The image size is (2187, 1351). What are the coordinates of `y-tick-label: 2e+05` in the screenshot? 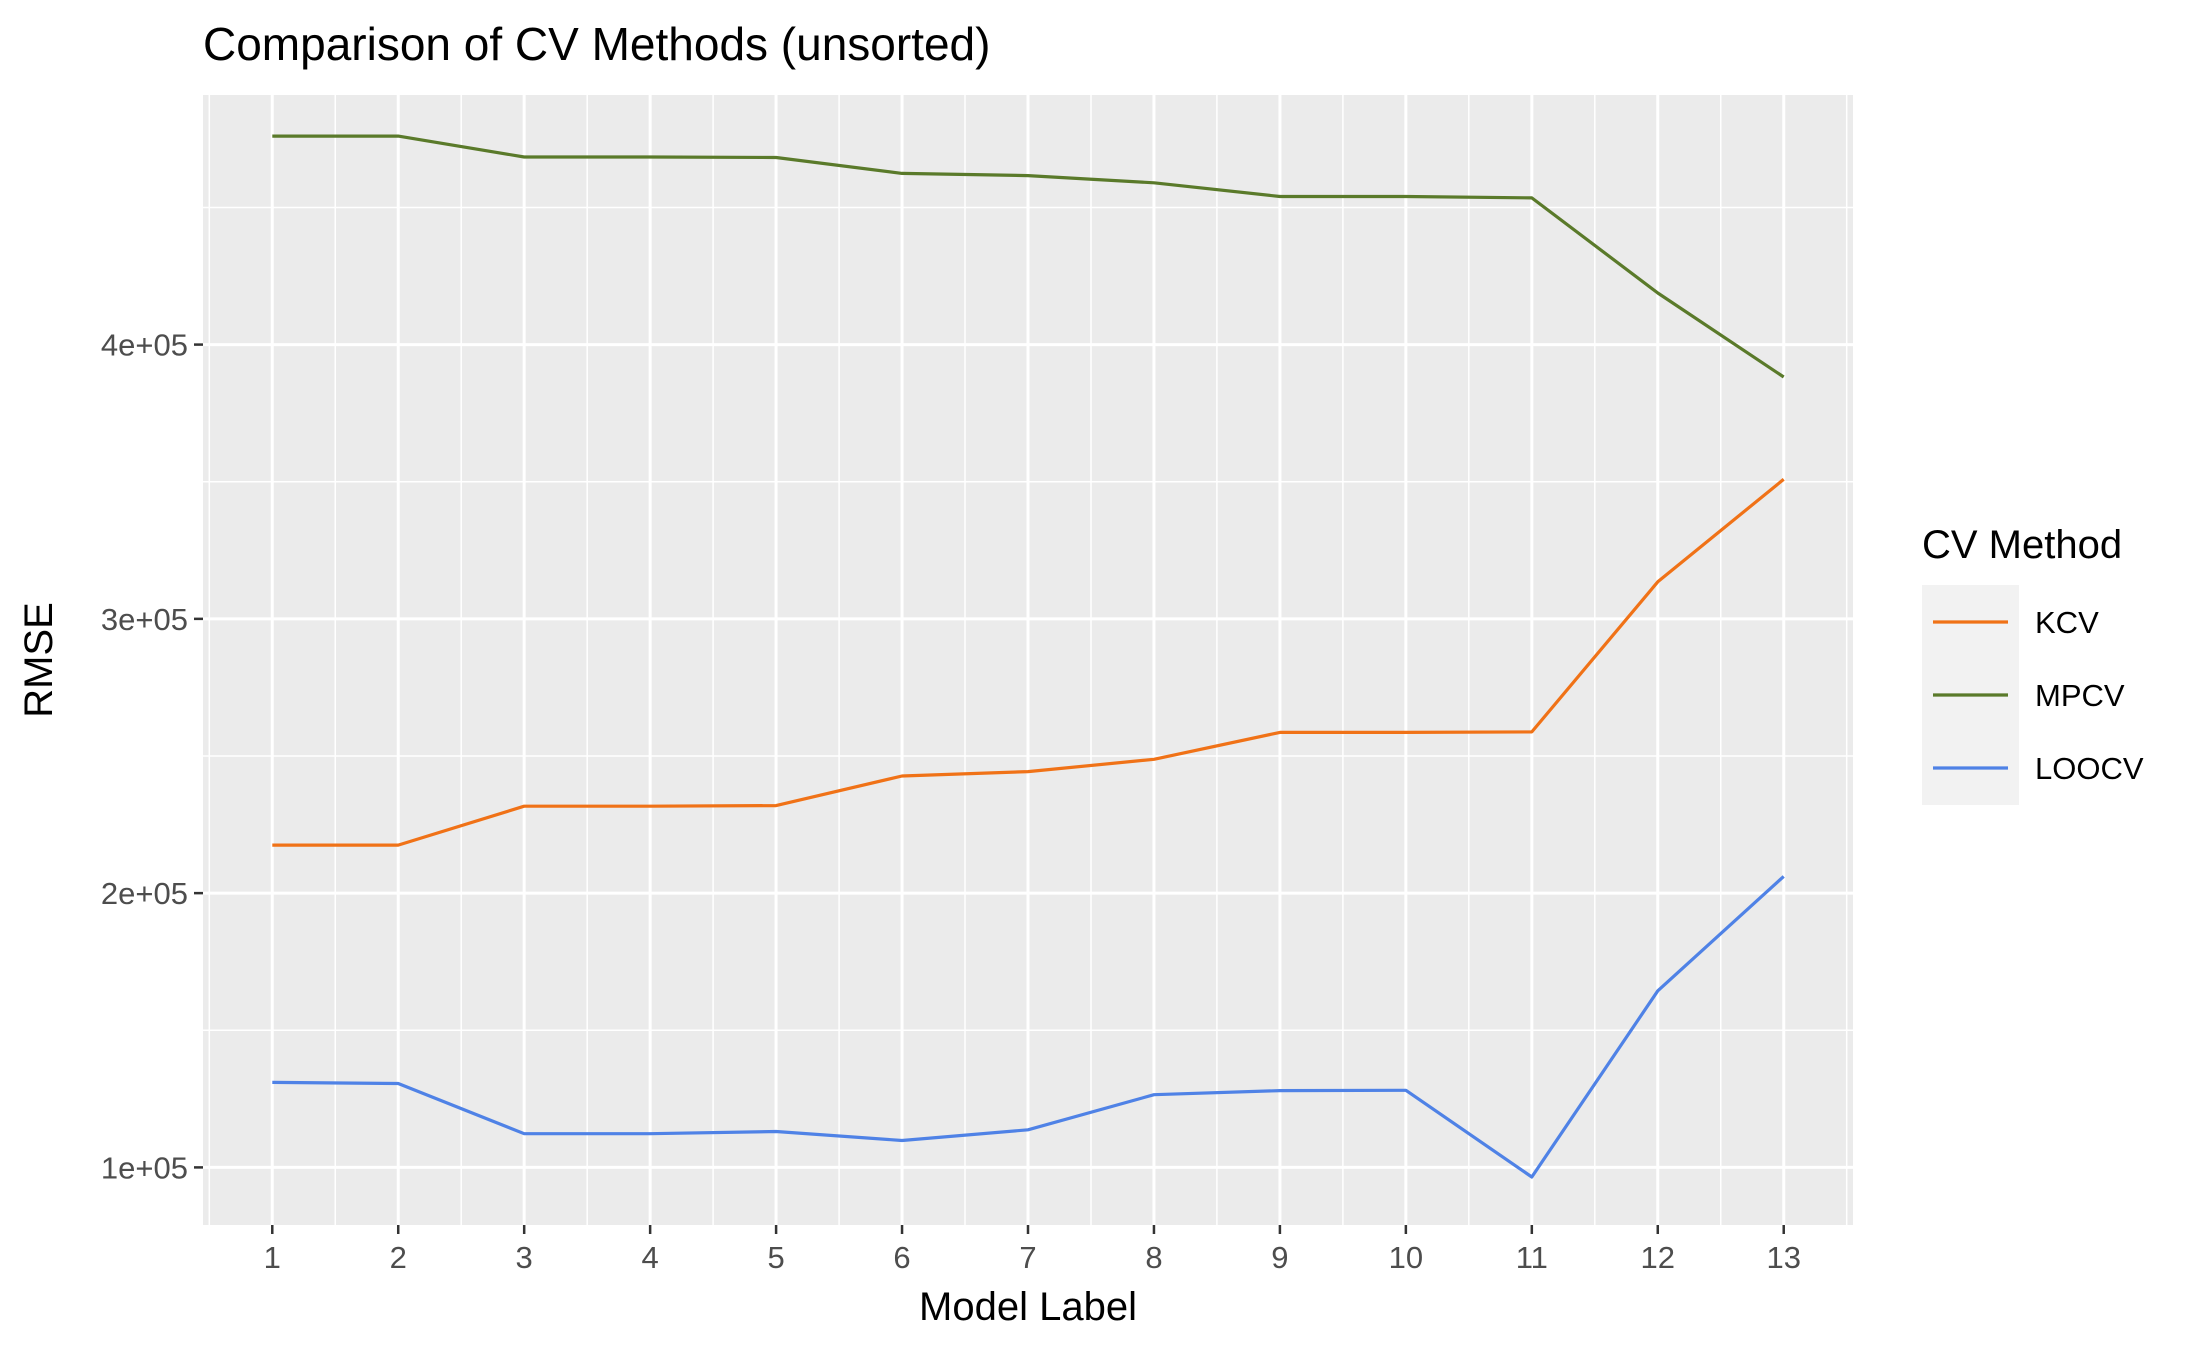 It's located at (144, 893).